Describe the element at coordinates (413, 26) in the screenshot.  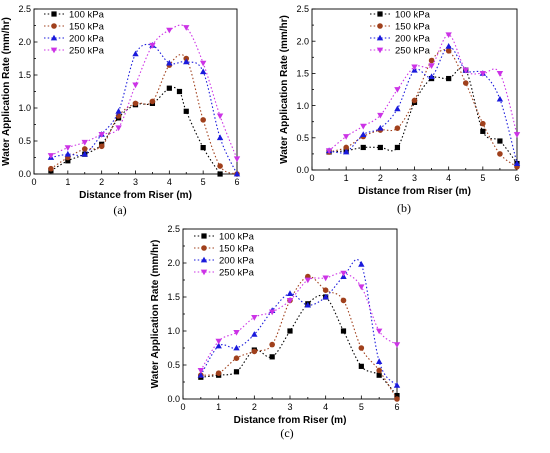
I see `legend-label: 150 kPa` at that location.